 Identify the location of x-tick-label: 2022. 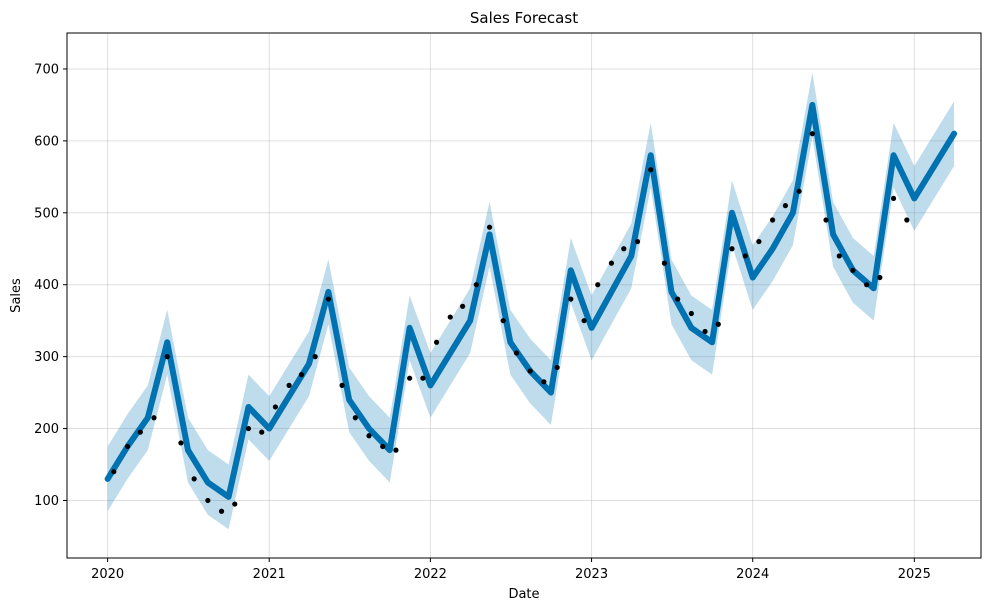
(430, 574).